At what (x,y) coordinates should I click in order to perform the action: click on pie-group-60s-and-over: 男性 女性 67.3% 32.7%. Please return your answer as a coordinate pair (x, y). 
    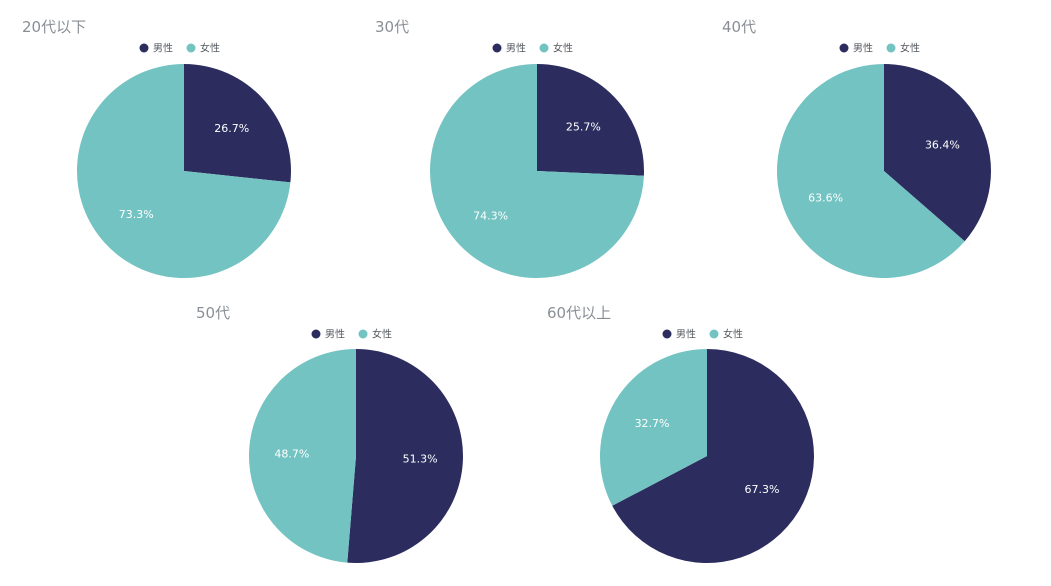
    Looking at the image, I should click on (707, 445).